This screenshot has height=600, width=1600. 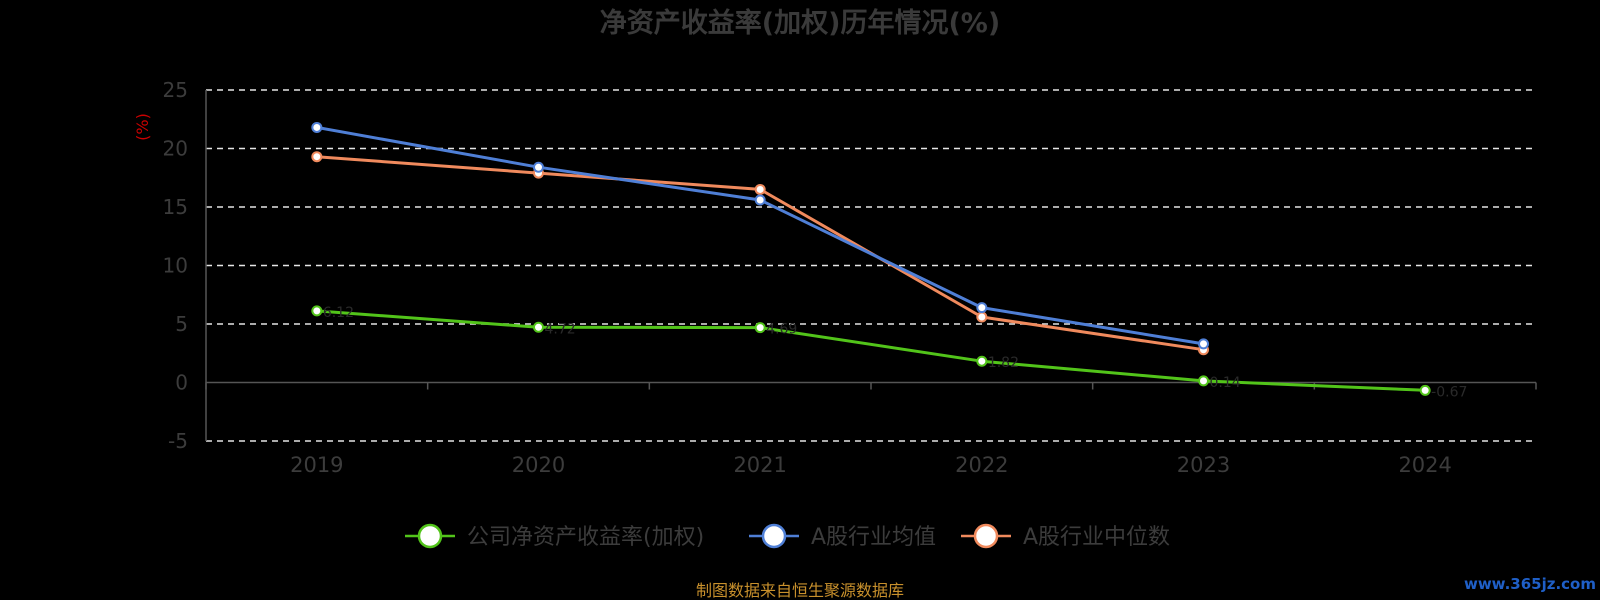 I want to click on legend-label: A股行业中位数, so click(x=1096, y=537).